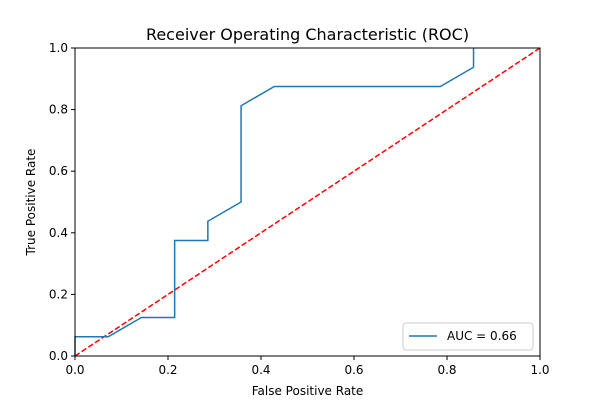 This screenshot has width=600, height=400. What do you see at coordinates (58, 294) in the screenshot?
I see `y-tick-label: 0.2` at bounding box center [58, 294].